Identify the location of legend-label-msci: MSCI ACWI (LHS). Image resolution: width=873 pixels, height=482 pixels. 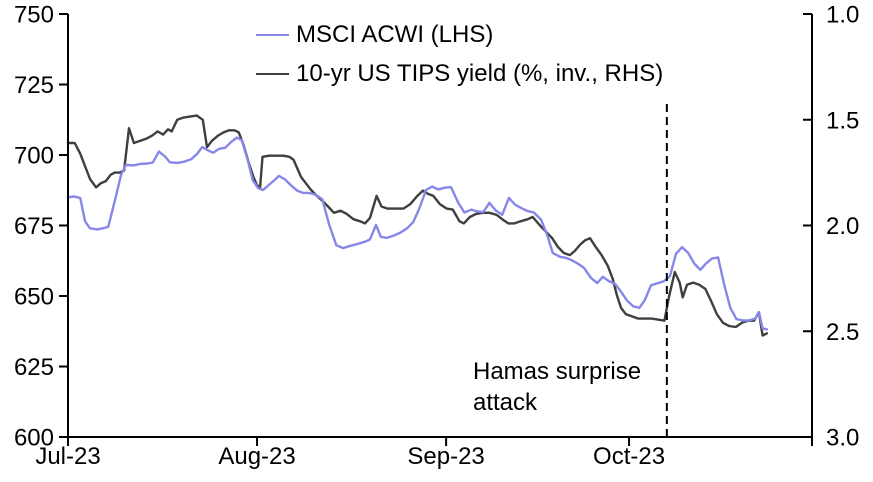
(395, 34).